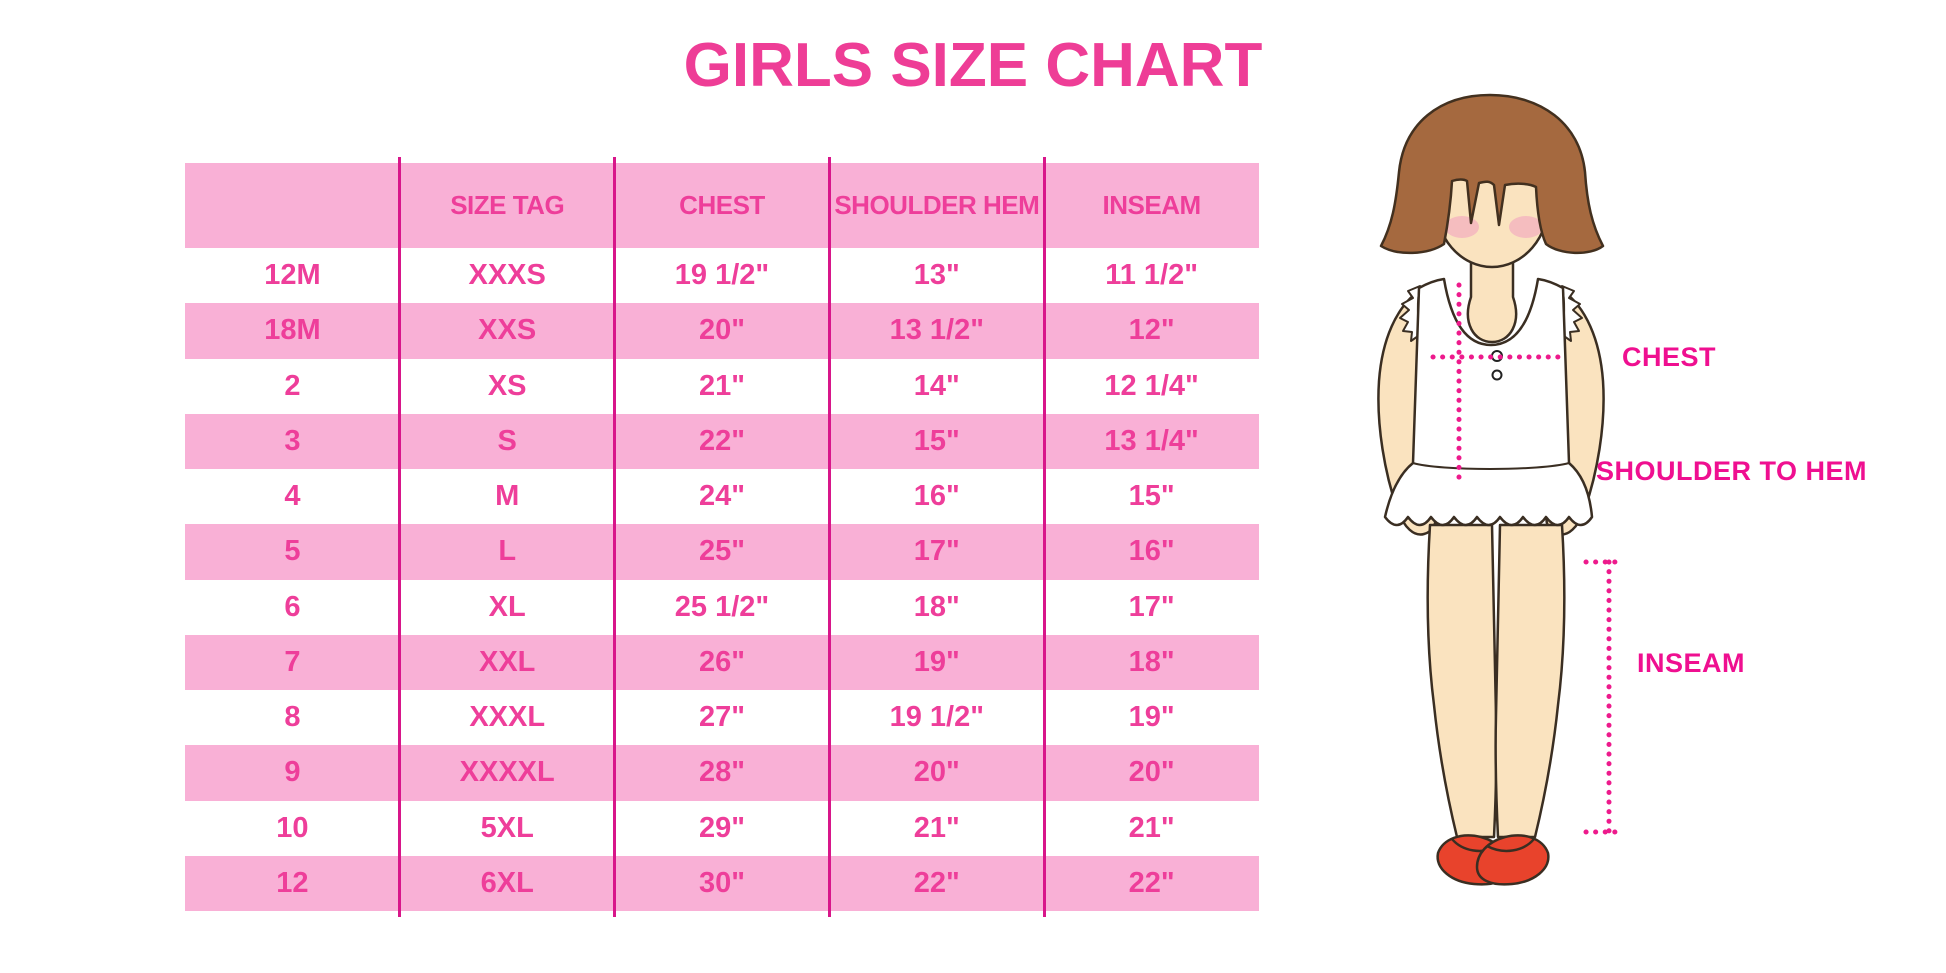 The image size is (1946, 973). What do you see at coordinates (936, 606) in the screenshot?
I see `cell-shoulder-hem: 18"` at bounding box center [936, 606].